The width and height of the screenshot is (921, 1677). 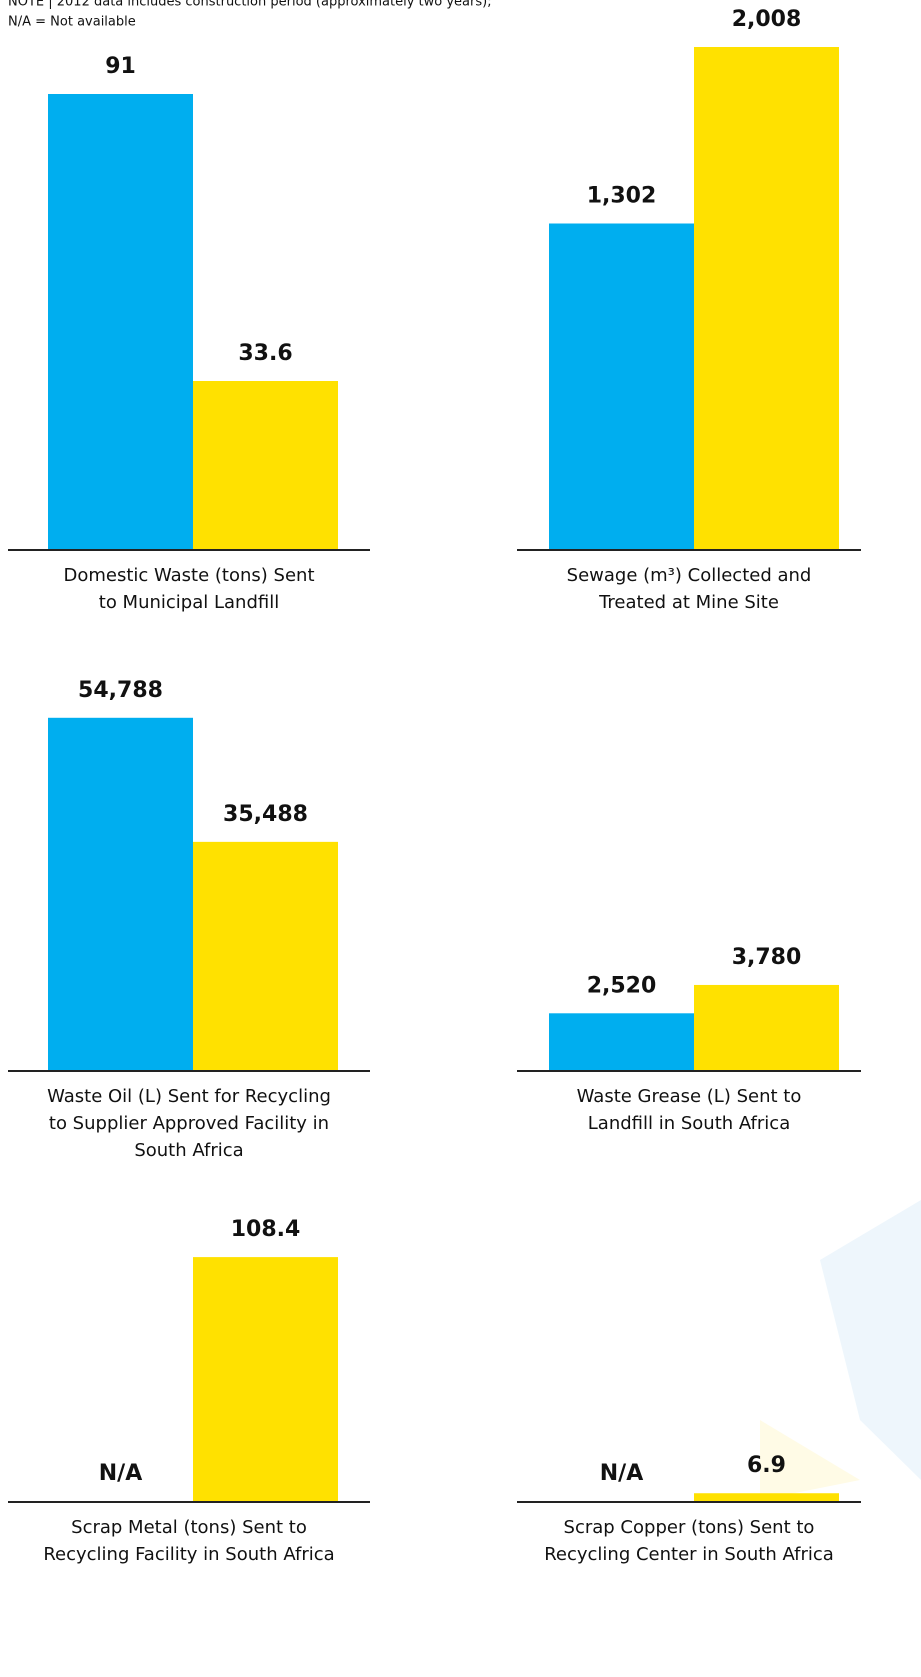 I want to click on value-label: 33.6, so click(x=265, y=353).